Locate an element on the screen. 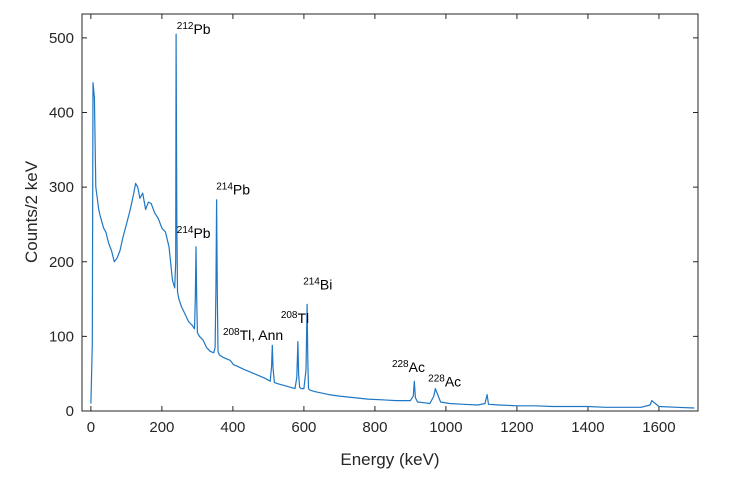 This screenshot has width=738, height=478. x-tick-label: 1600 is located at coordinates (658, 427).